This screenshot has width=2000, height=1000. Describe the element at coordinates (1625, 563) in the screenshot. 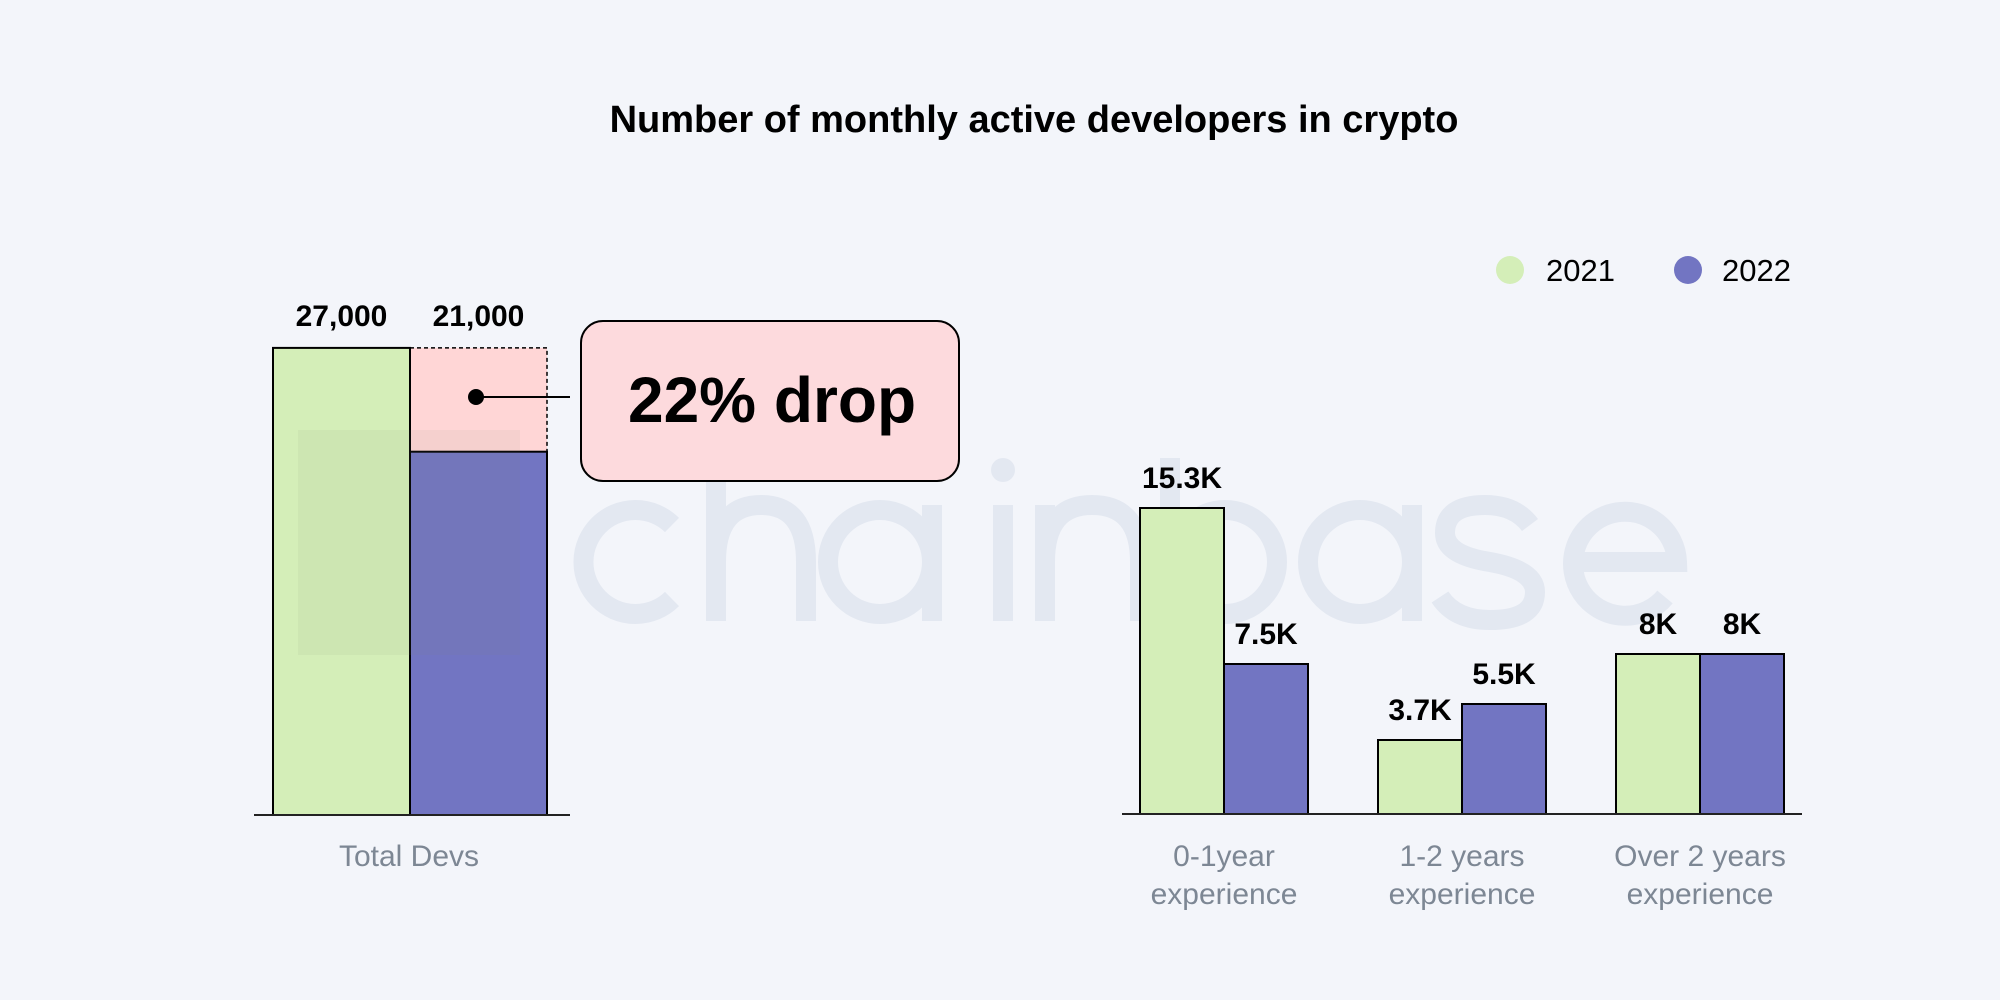

I see `watermark-letter-e` at that location.